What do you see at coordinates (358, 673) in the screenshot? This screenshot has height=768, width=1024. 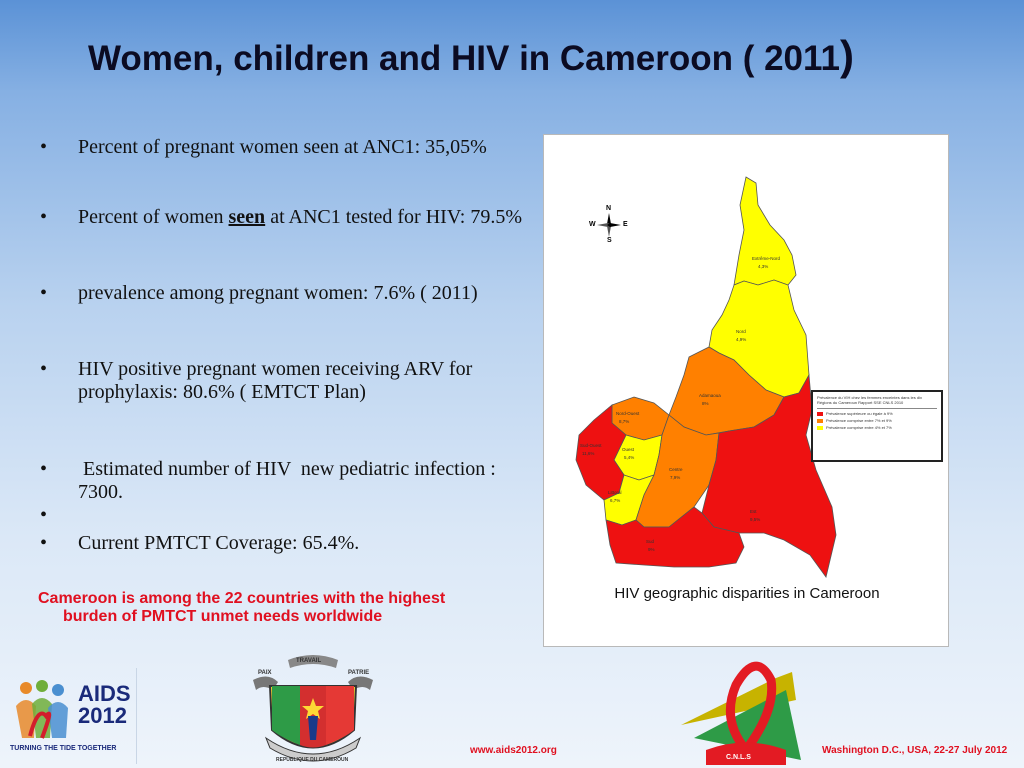 I see `emblem-right-word: PATRIE` at bounding box center [358, 673].